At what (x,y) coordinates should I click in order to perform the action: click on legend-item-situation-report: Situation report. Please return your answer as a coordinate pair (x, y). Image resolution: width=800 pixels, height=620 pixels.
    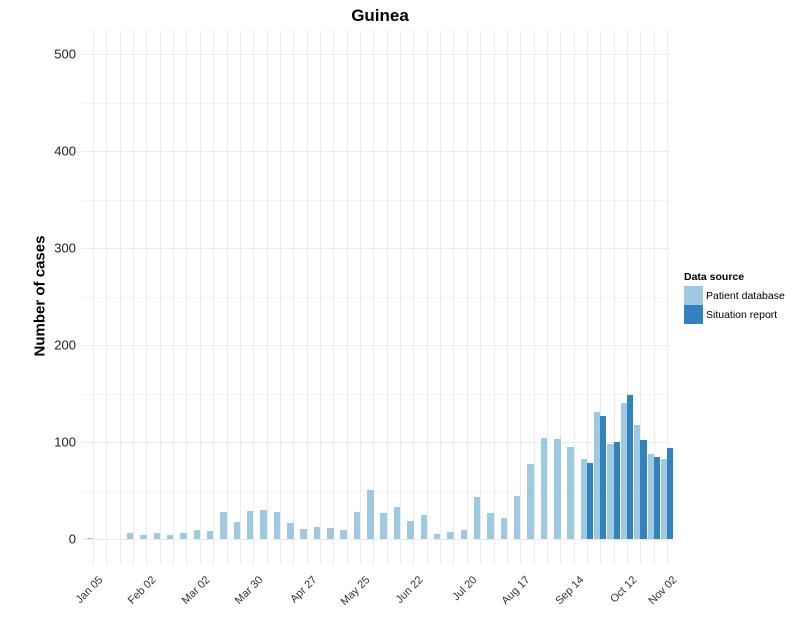
    Looking at the image, I should click on (734, 314).